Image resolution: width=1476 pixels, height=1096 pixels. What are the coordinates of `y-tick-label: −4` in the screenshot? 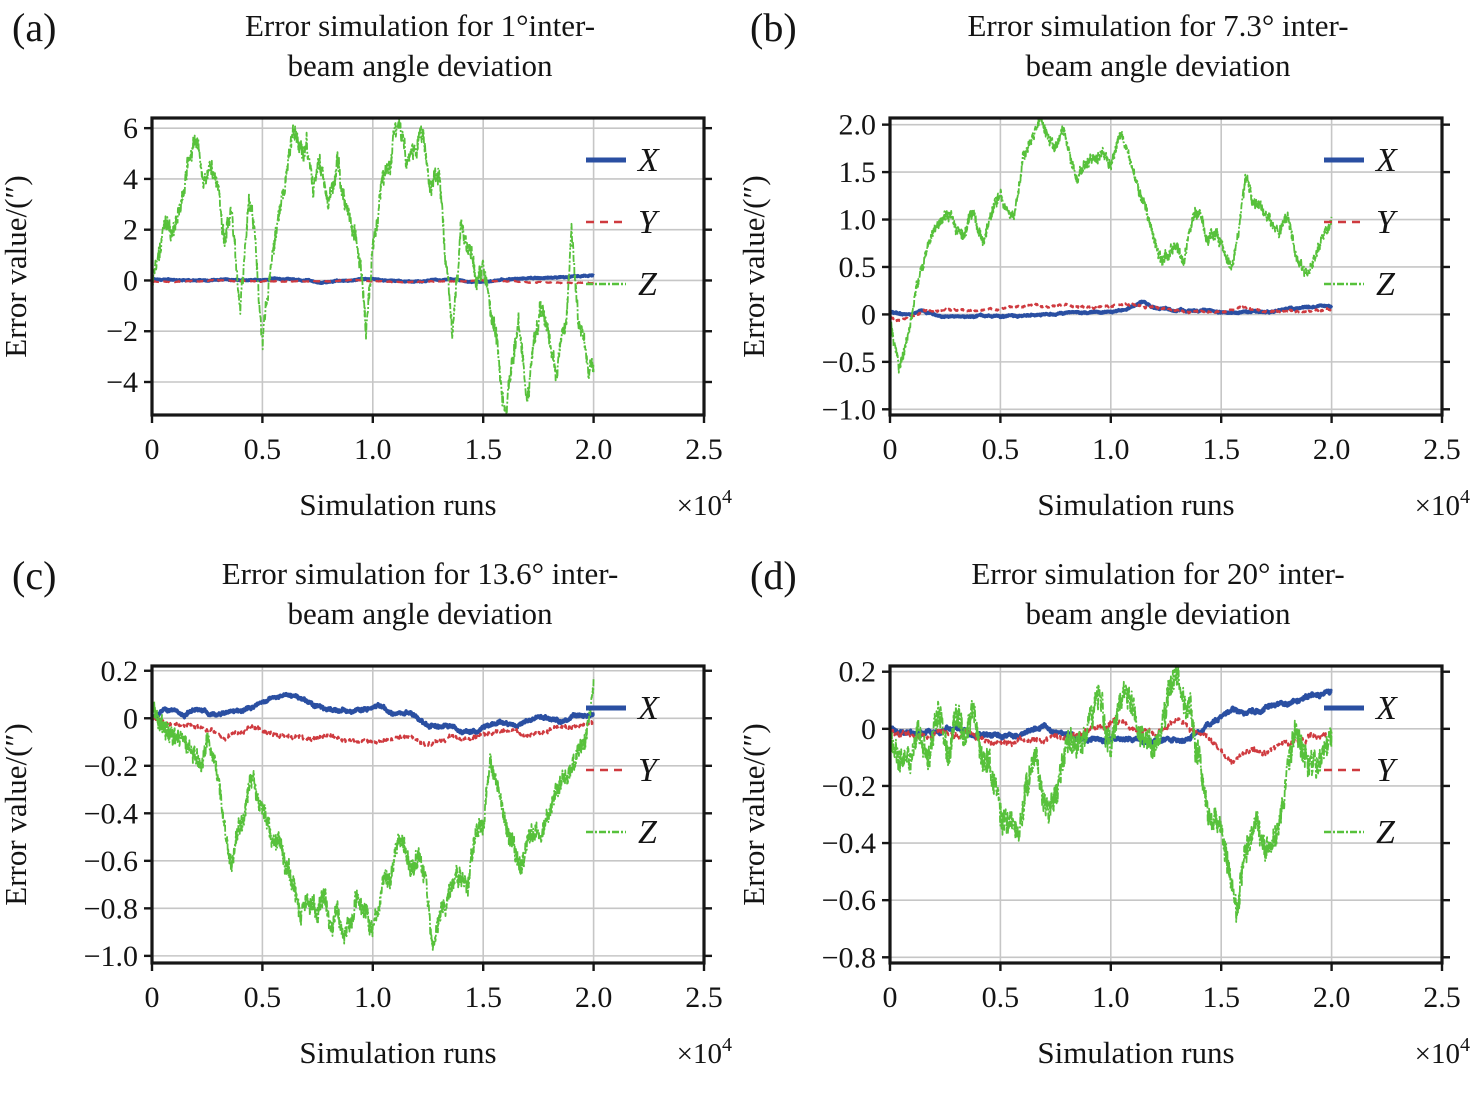 It's located at (122, 382).